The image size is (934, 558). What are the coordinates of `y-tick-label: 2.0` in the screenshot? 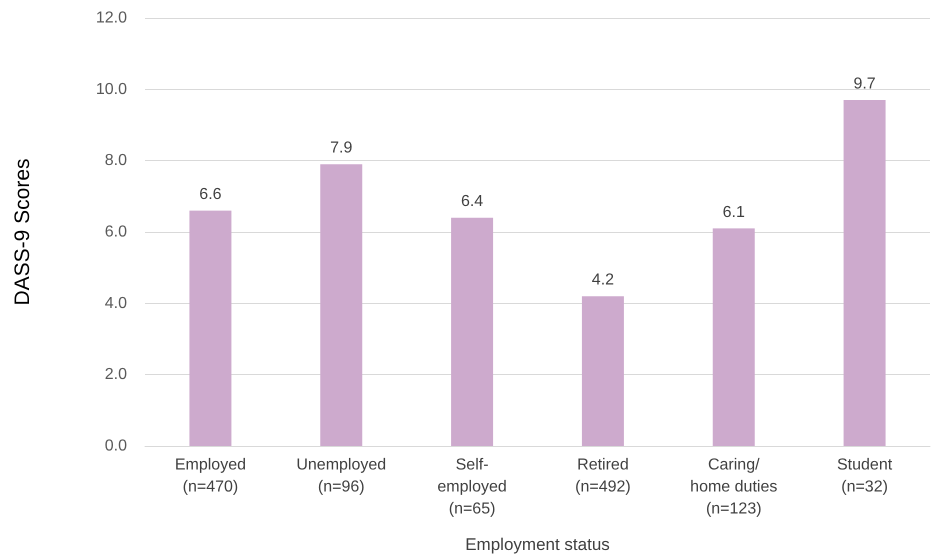 It's located at (116, 375).